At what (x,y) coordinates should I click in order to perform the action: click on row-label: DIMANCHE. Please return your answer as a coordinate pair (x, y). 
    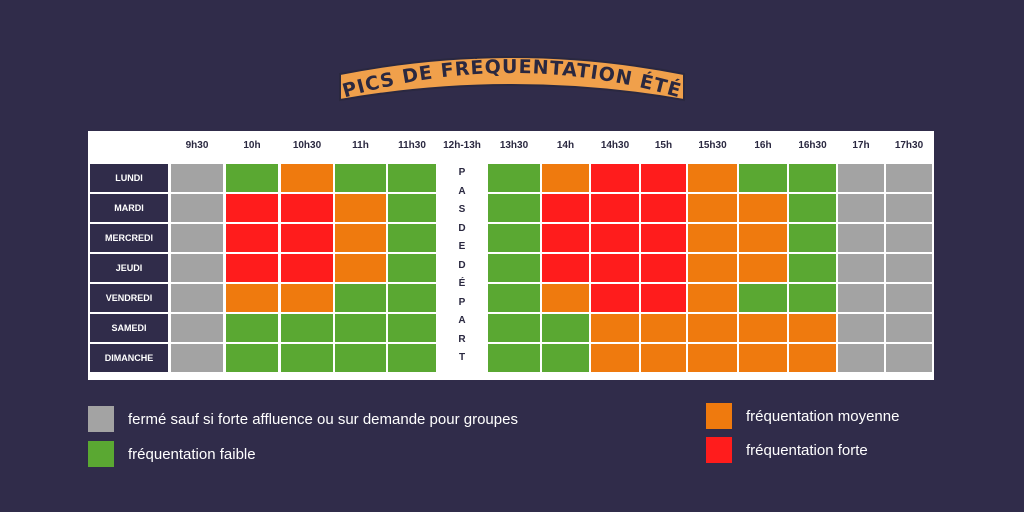
    Looking at the image, I should click on (129, 358).